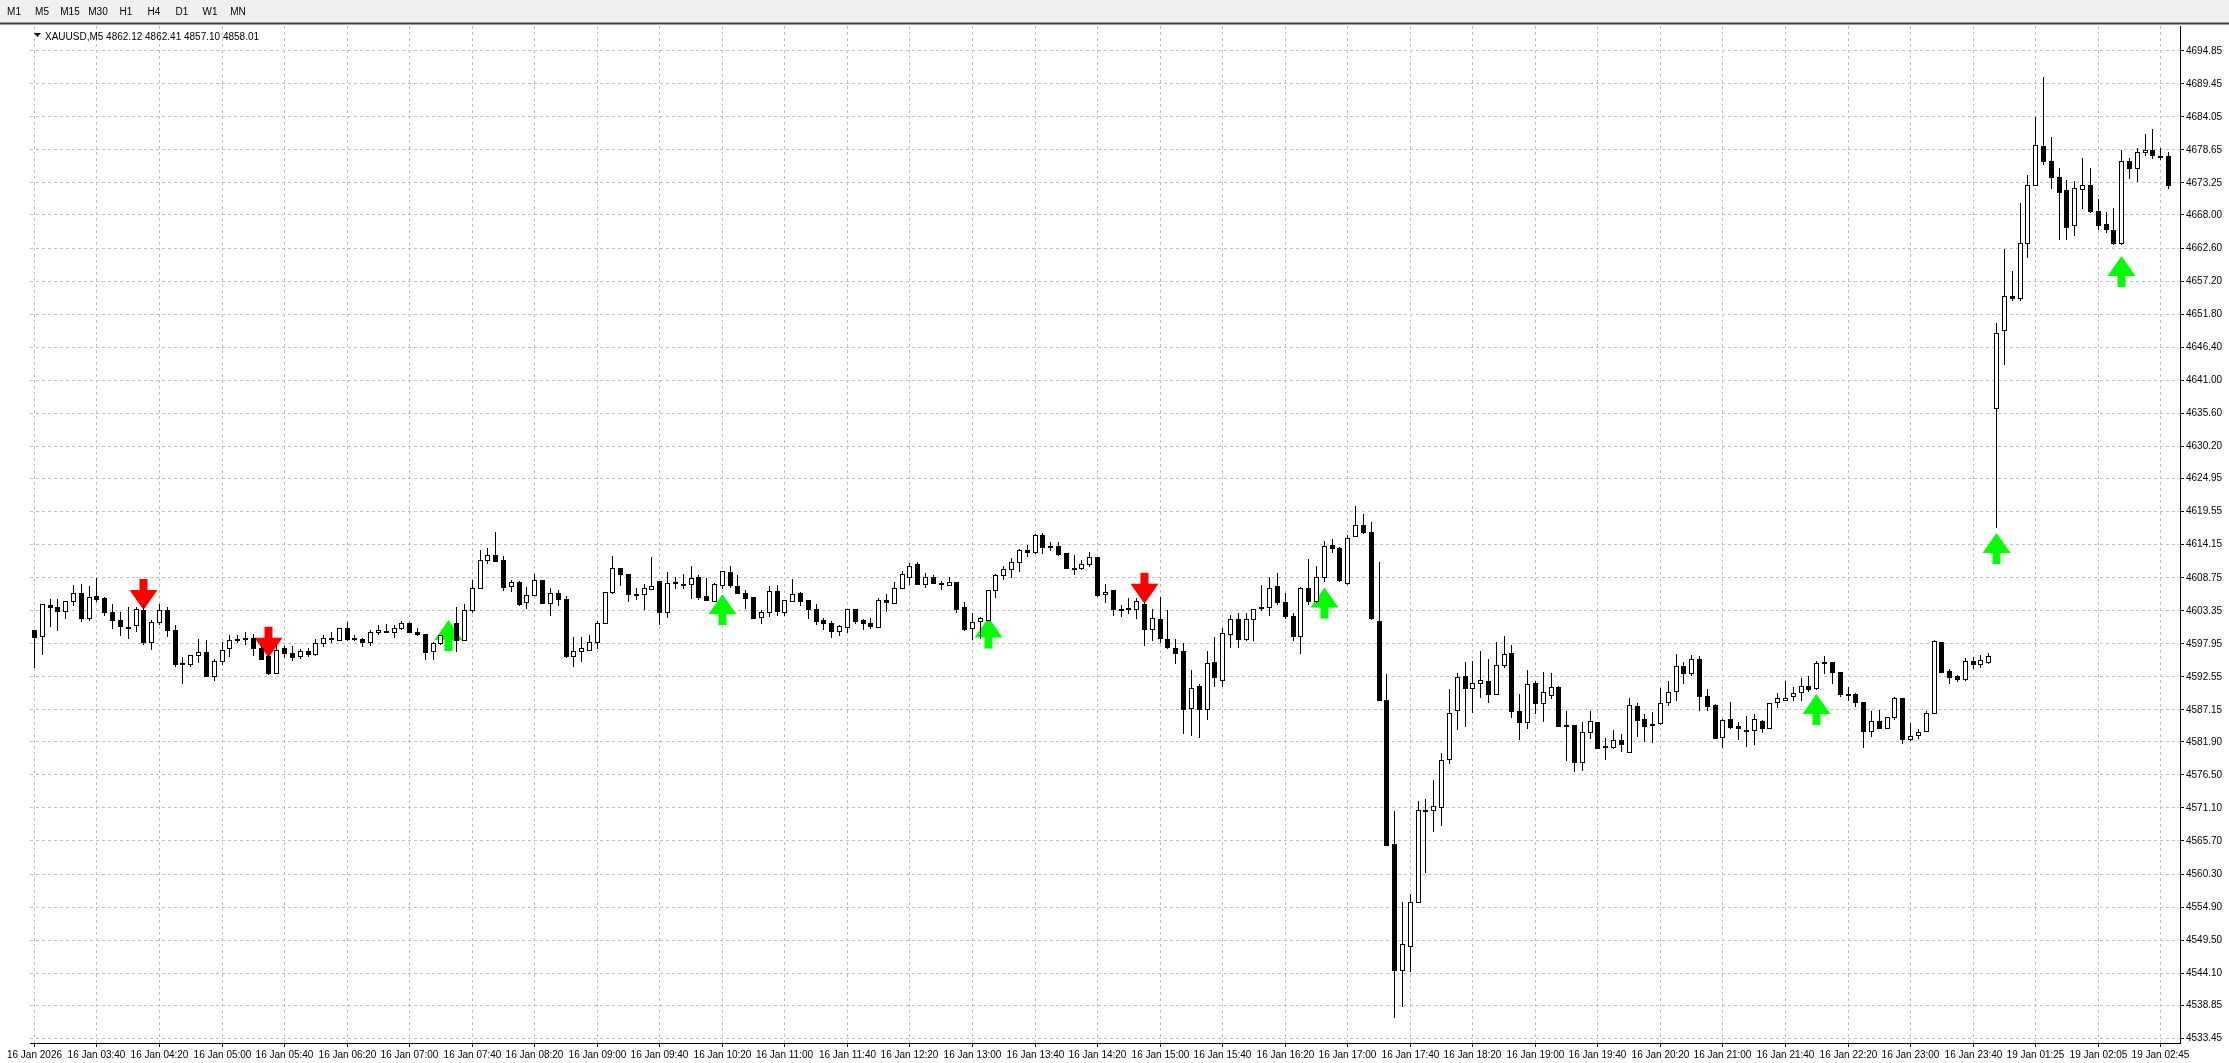  Describe the element at coordinates (238, 11) in the screenshot. I see `text: MN` at that location.